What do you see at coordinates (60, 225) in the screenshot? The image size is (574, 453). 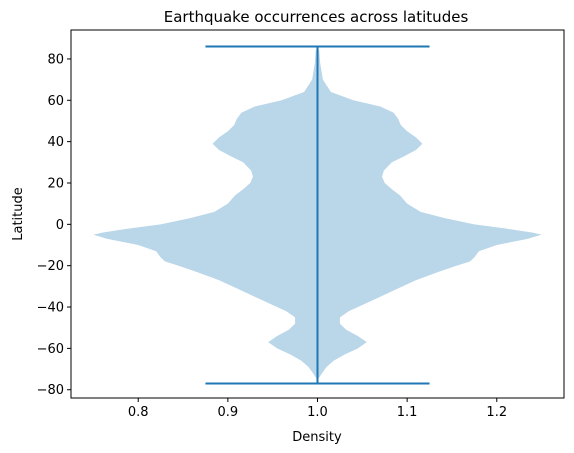 I see `y-tick-label: 0` at bounding box center [60, 225].